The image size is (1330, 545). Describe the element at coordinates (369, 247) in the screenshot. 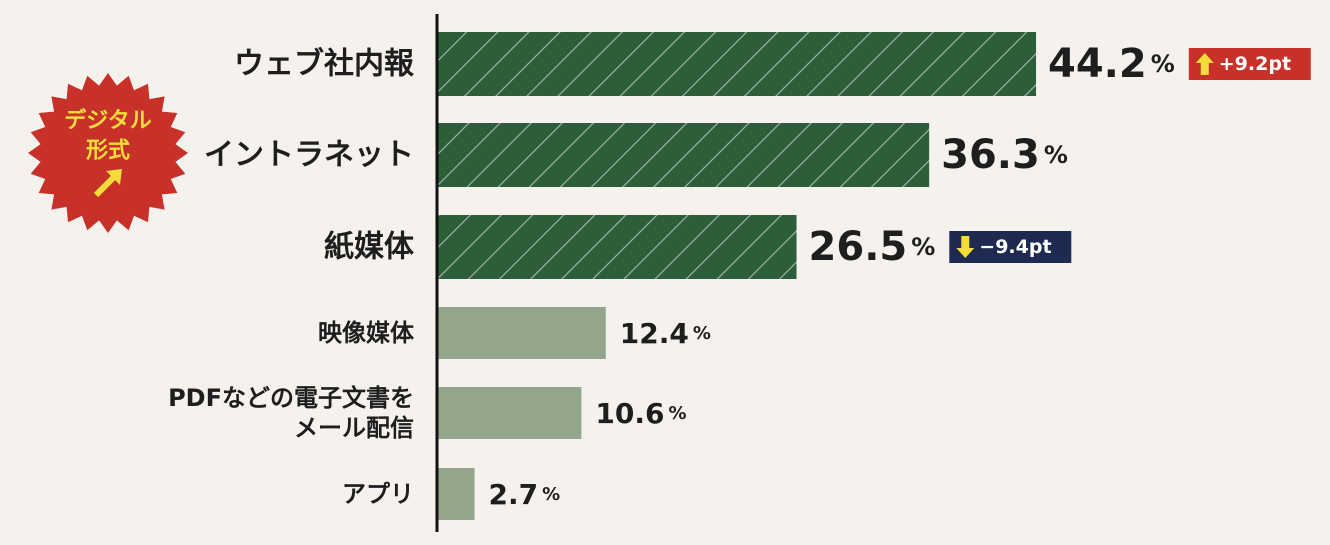

I see `category-label-2: 紙媒体` at that location.